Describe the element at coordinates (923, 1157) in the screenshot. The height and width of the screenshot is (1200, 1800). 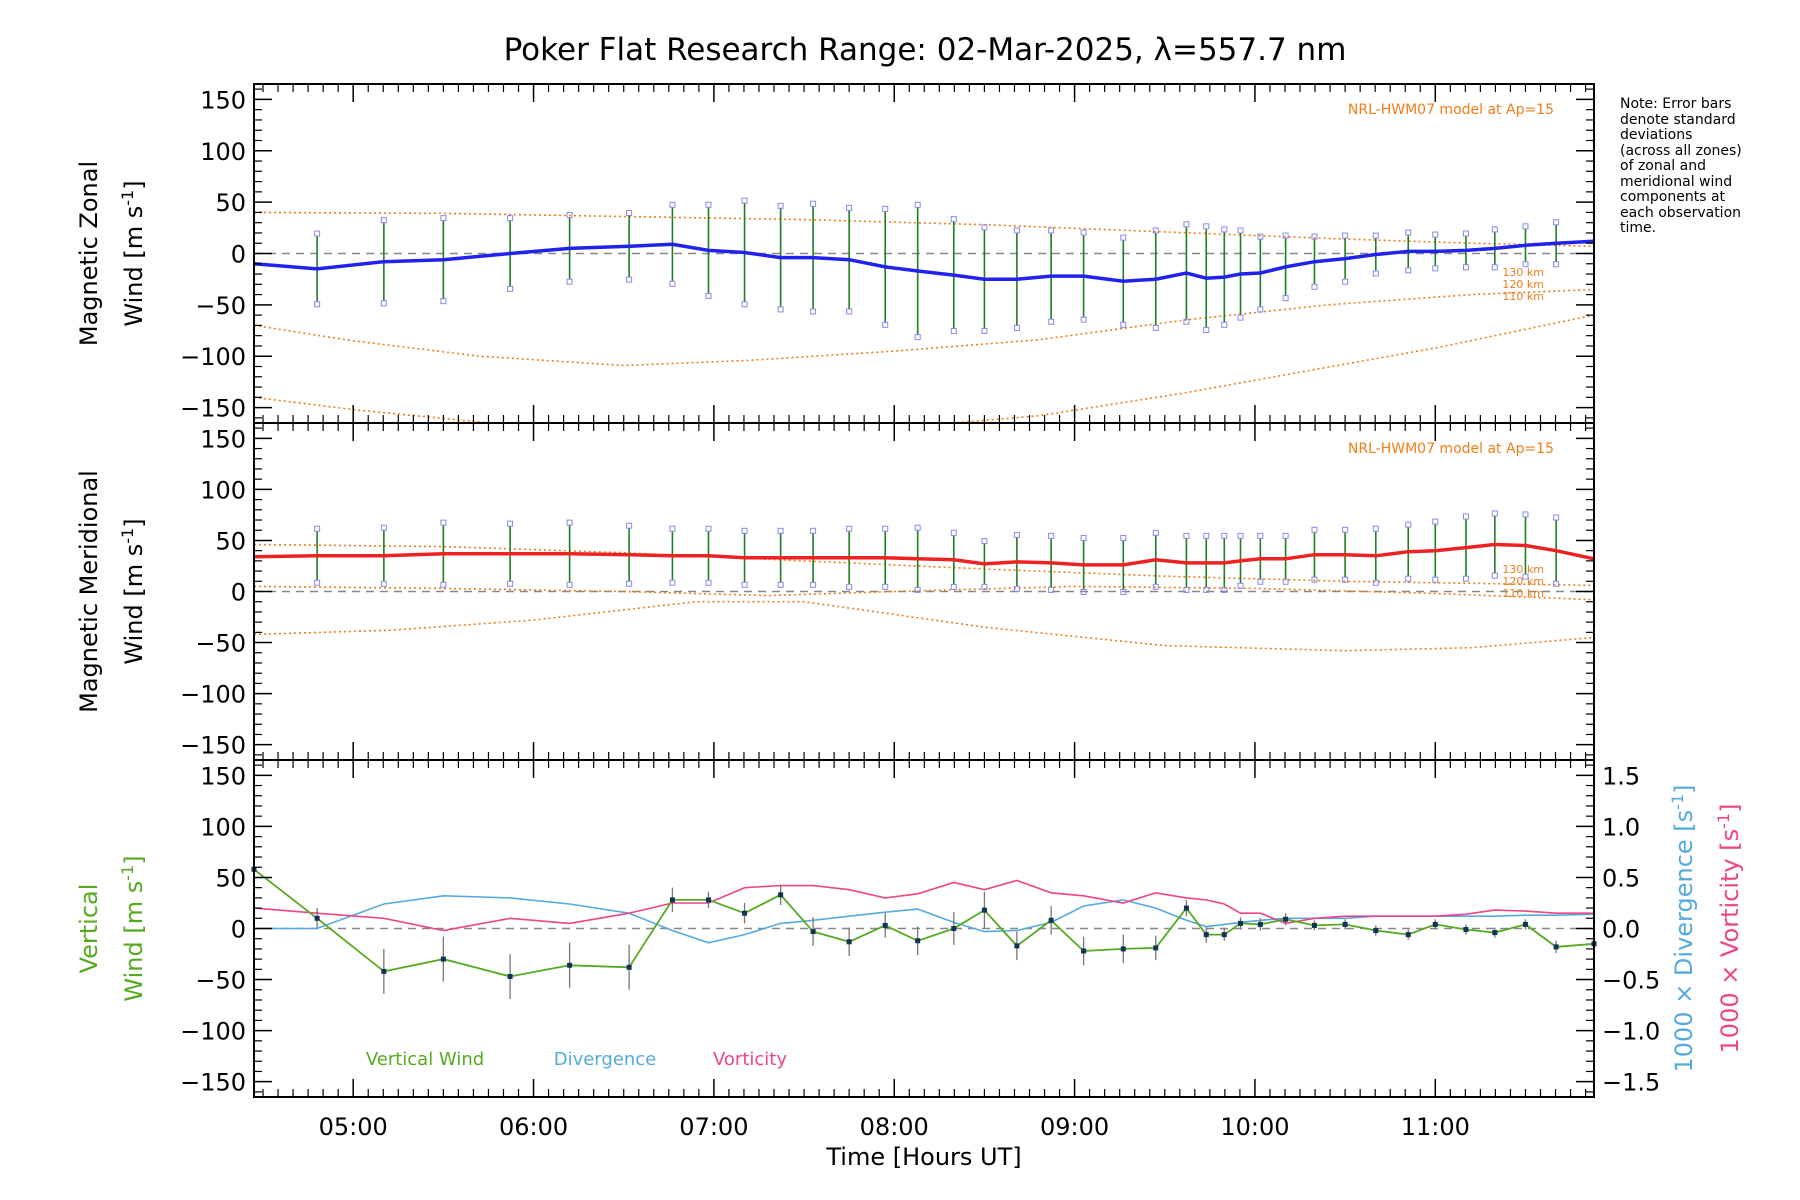
I see `x-axis-label: Time [Hours UT]` at that location.